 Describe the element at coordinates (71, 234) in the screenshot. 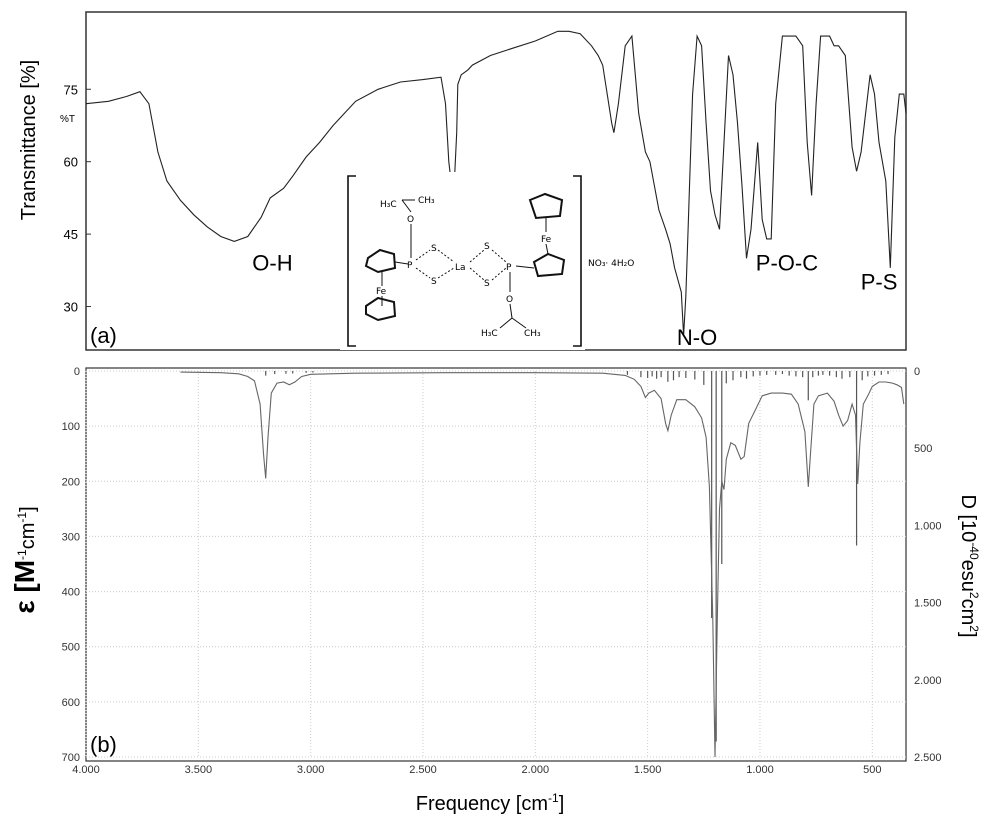

I see `panel-a-y-tick-label: 45` at that location.